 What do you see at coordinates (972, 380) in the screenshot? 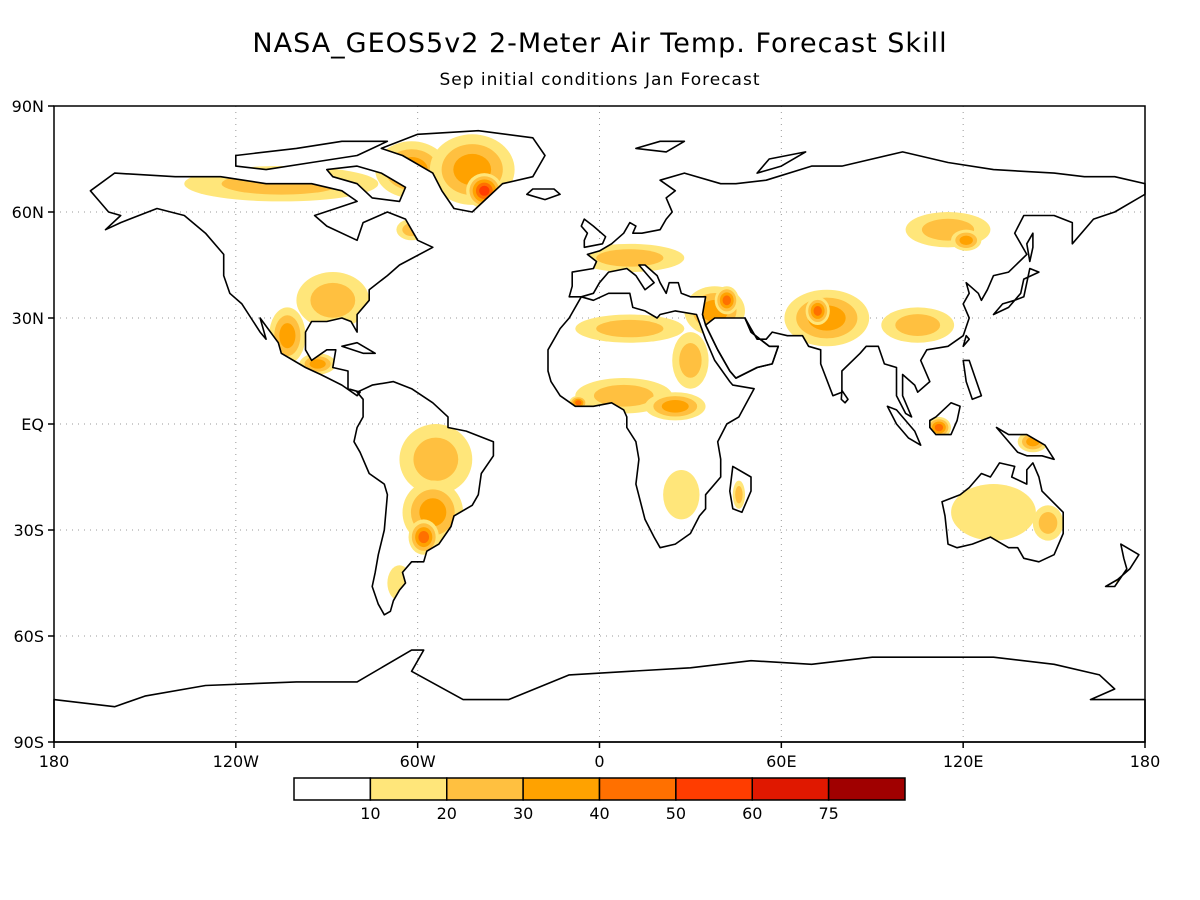
I see `coastline-philippines` at bounding box center [972, 380].